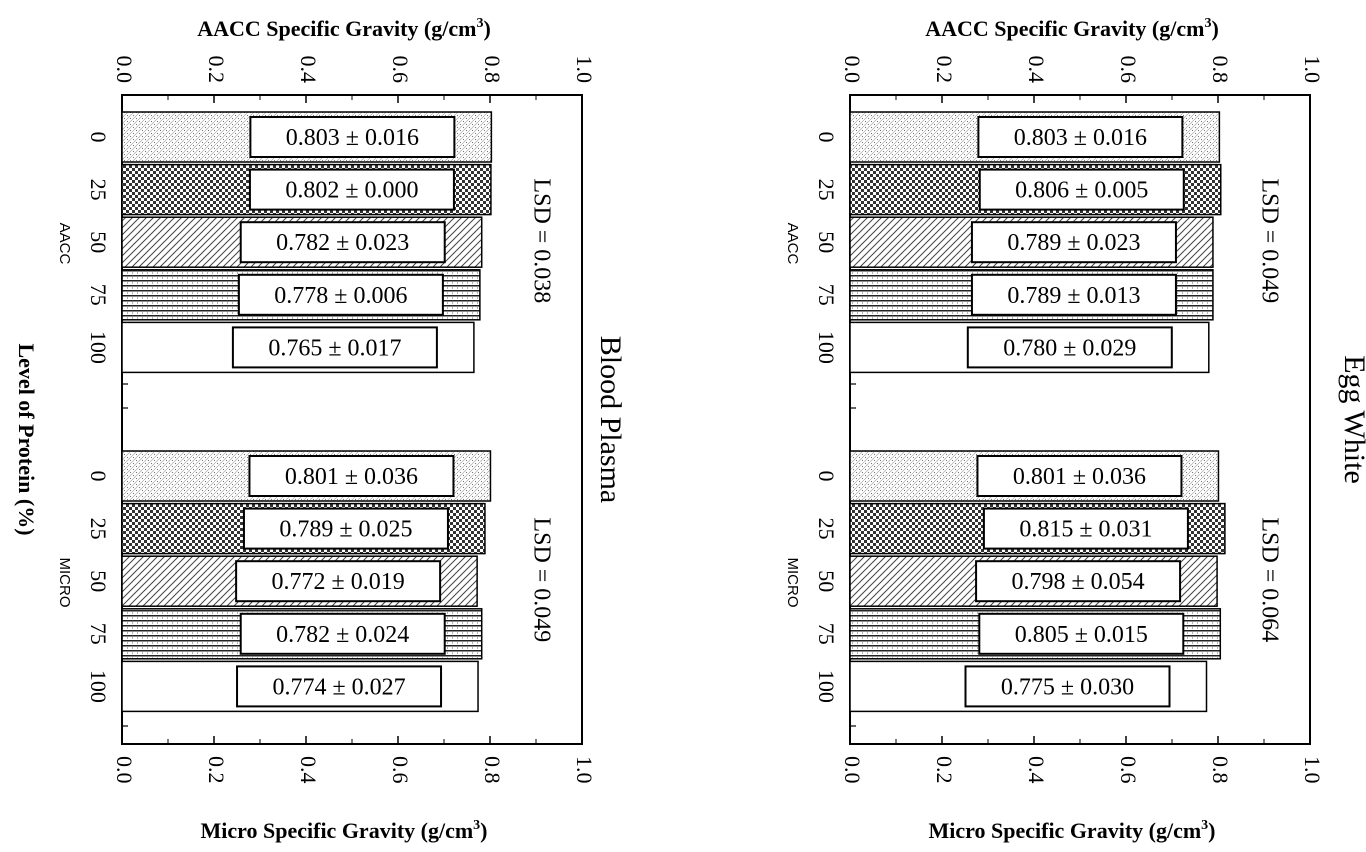 Image resolution: width=1366 pixels, height=852 pixels. What do you see at coordinates (1352, 419) in the screenshot?
I see `panel-title: Egg White` at bounding box center [1352, 419].